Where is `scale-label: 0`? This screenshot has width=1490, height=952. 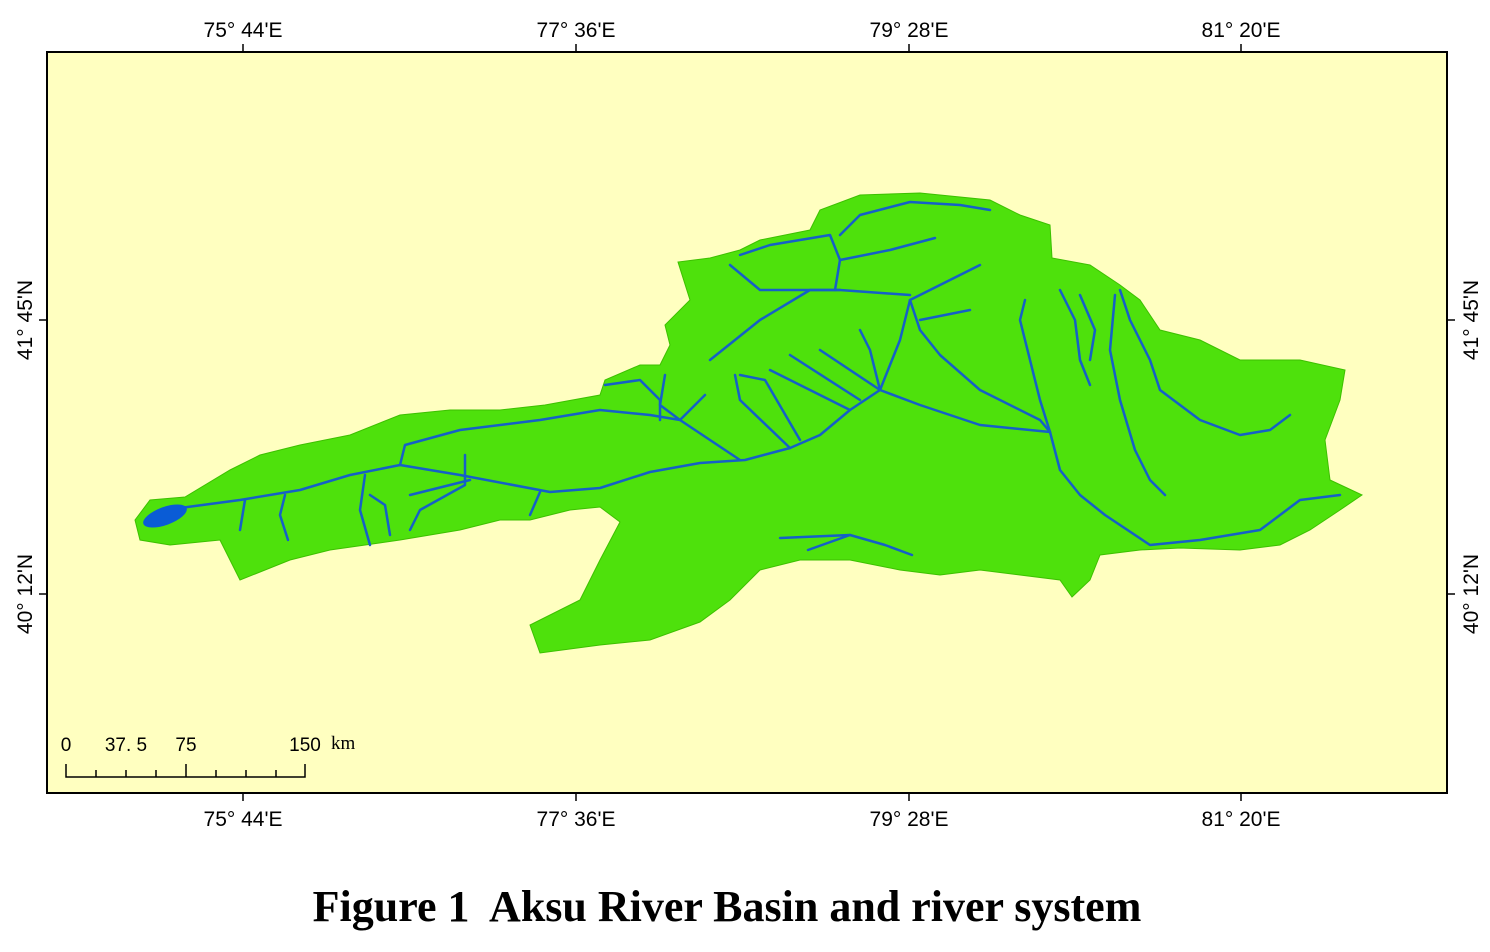
scale-label: 0 is located at coordinates (66, 745).